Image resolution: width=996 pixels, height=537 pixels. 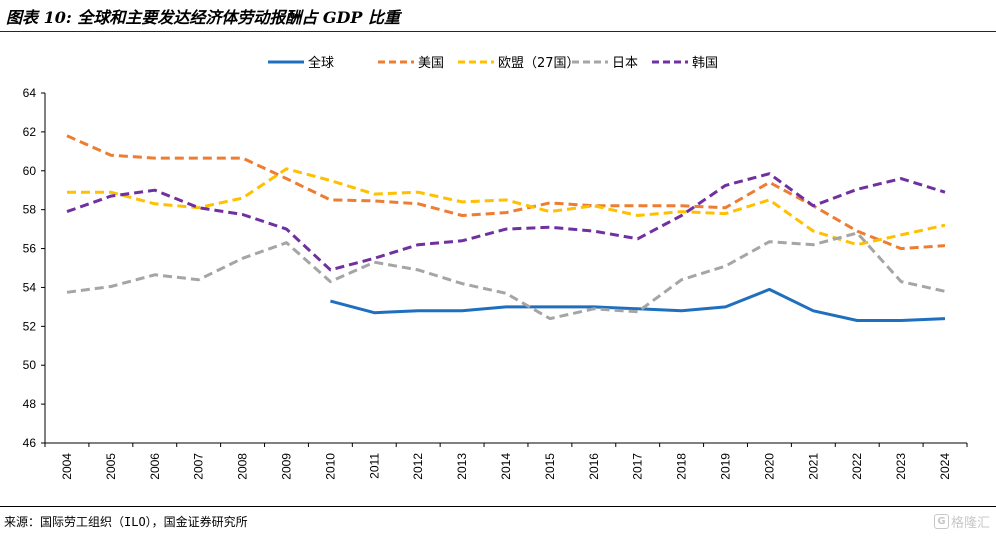 What do you see at coordinates (498, 506) in the screenshot?
I see `footer-rule` at bounding box center [498, 506].